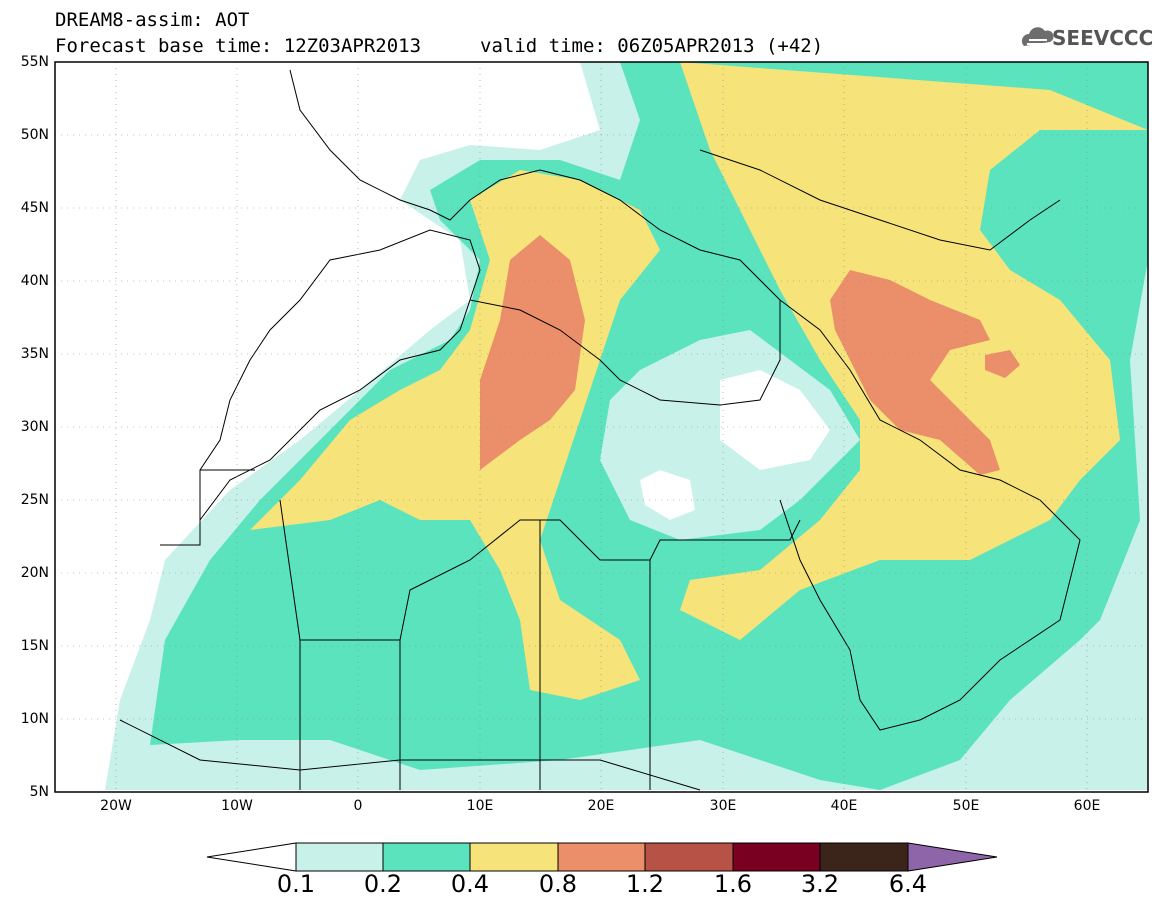  What do you see at coordinates (34, 208) in the screenshot?
I see `lat-label: 45N` at bounding box center [34, 208].